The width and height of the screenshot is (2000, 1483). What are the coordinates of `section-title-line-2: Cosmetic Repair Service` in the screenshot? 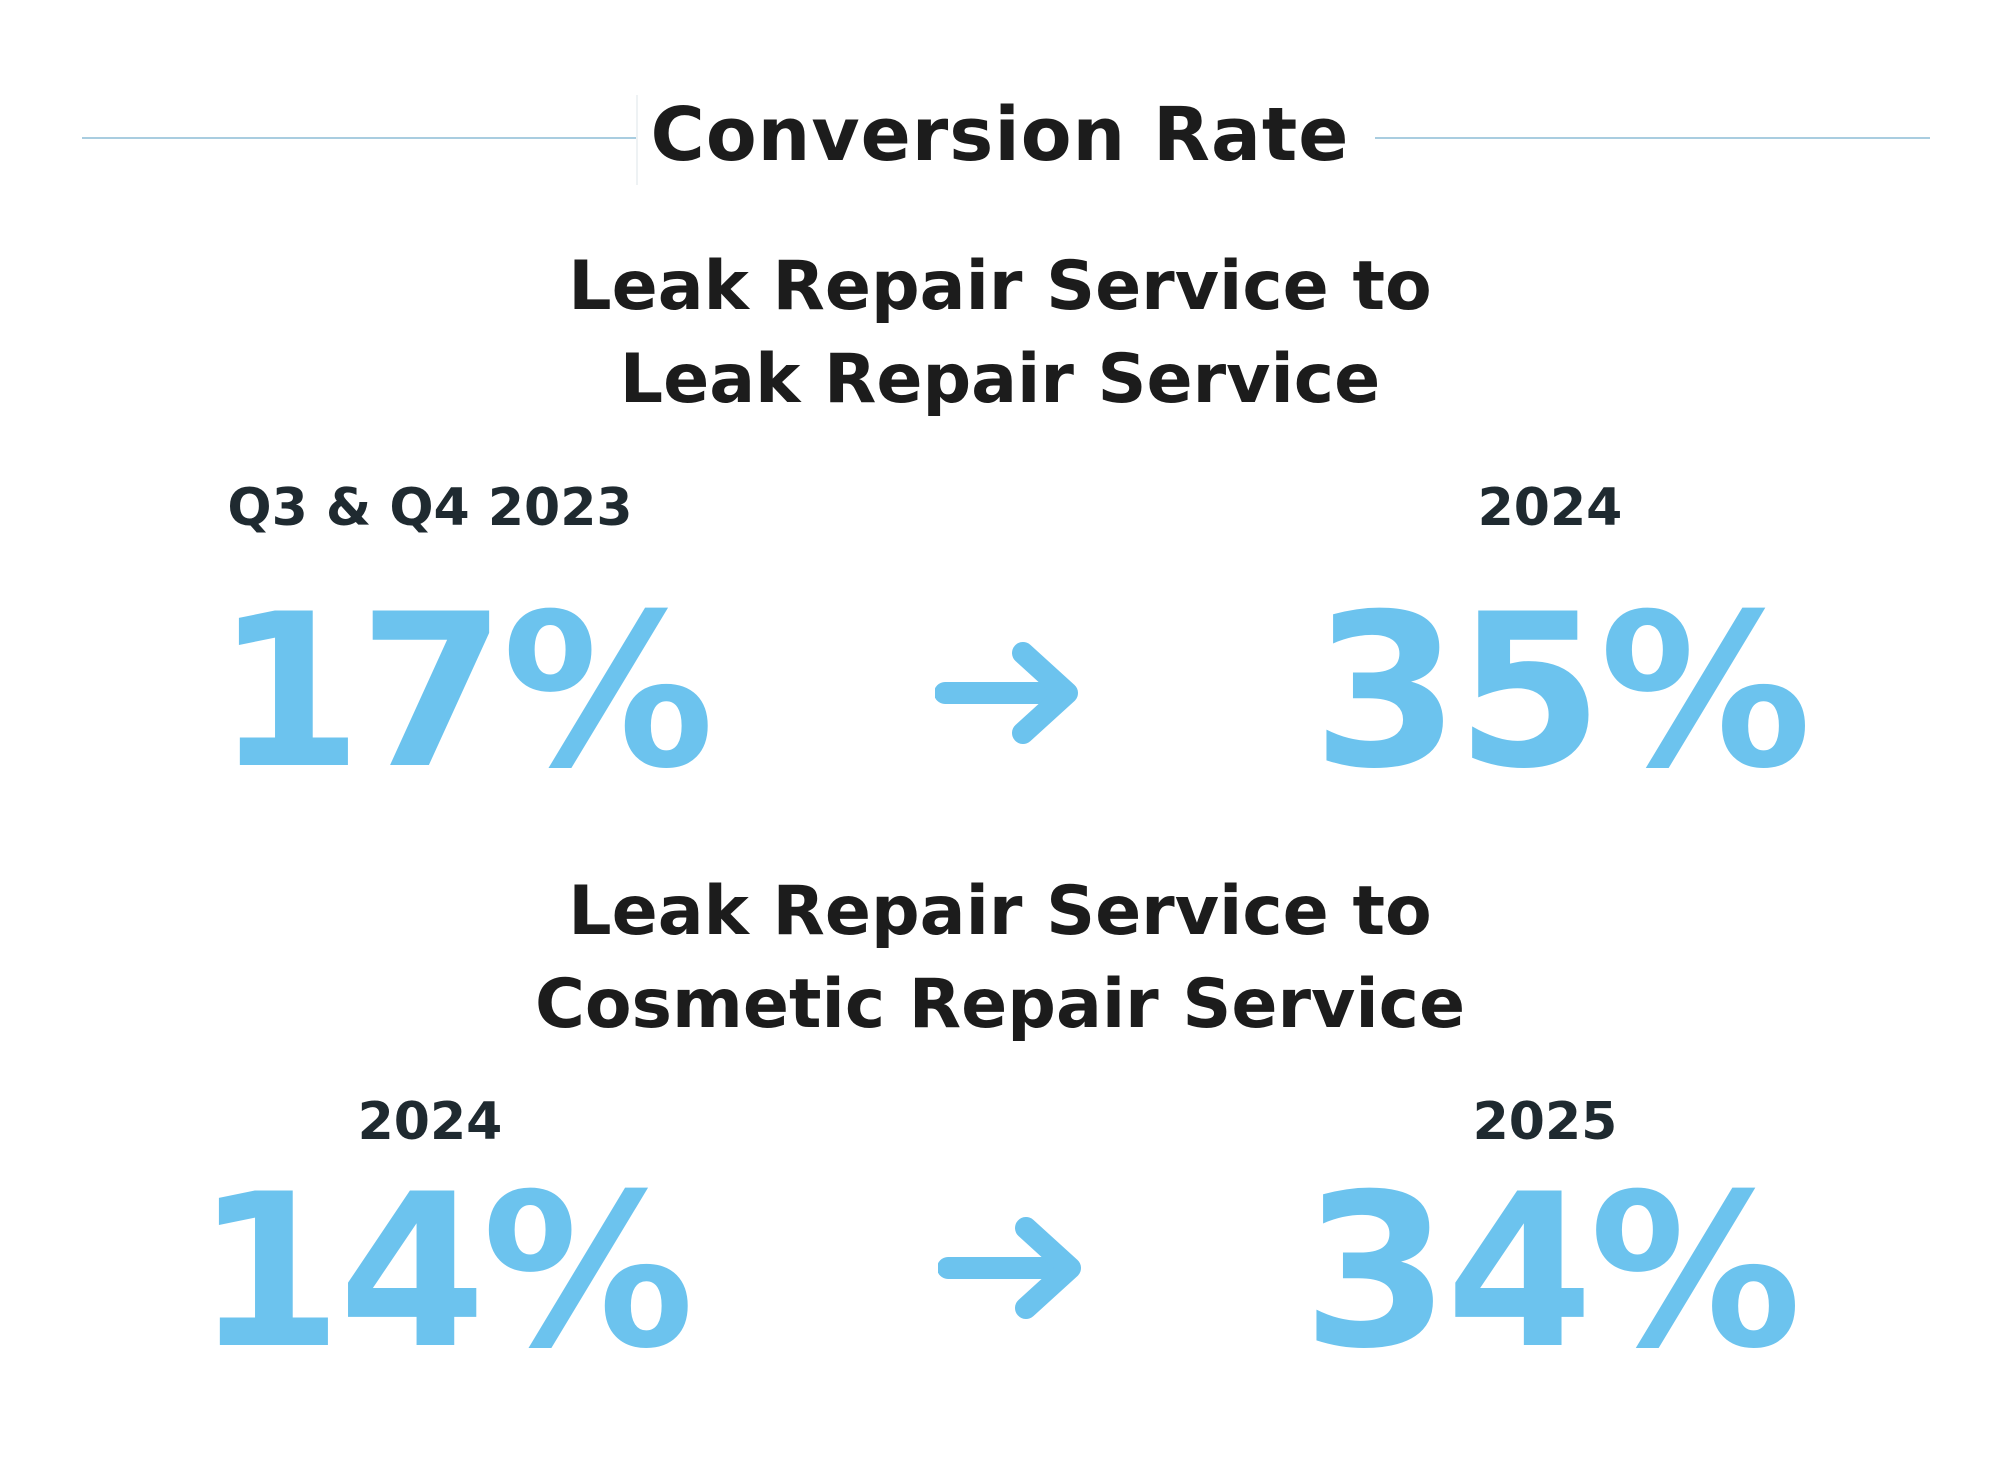 It's located at (1000, 1004).